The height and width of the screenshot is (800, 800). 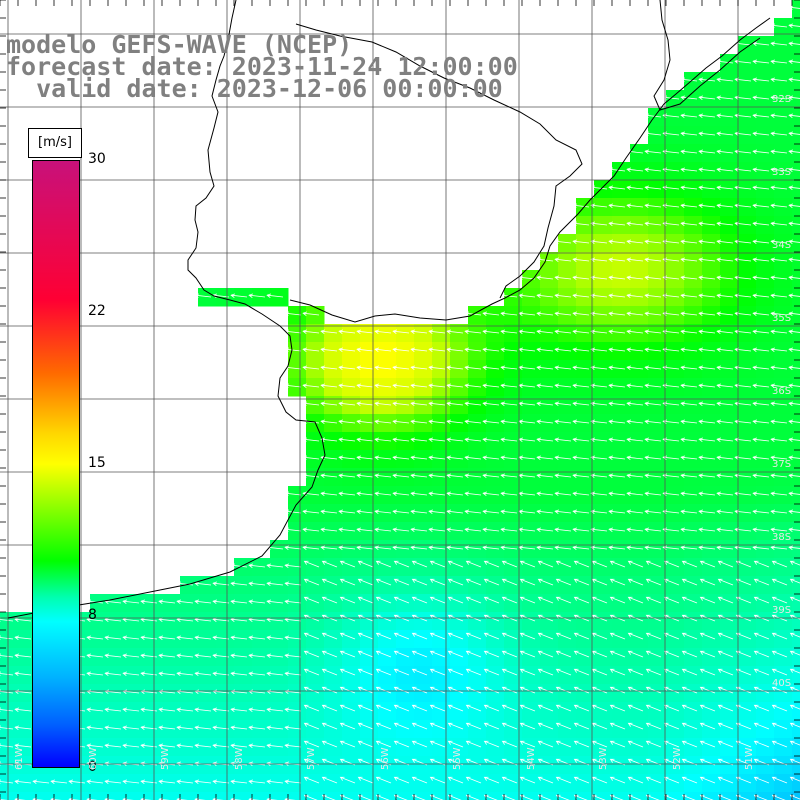 I want to click on lat-label-35s: 35S, so click(x=782, y=318).